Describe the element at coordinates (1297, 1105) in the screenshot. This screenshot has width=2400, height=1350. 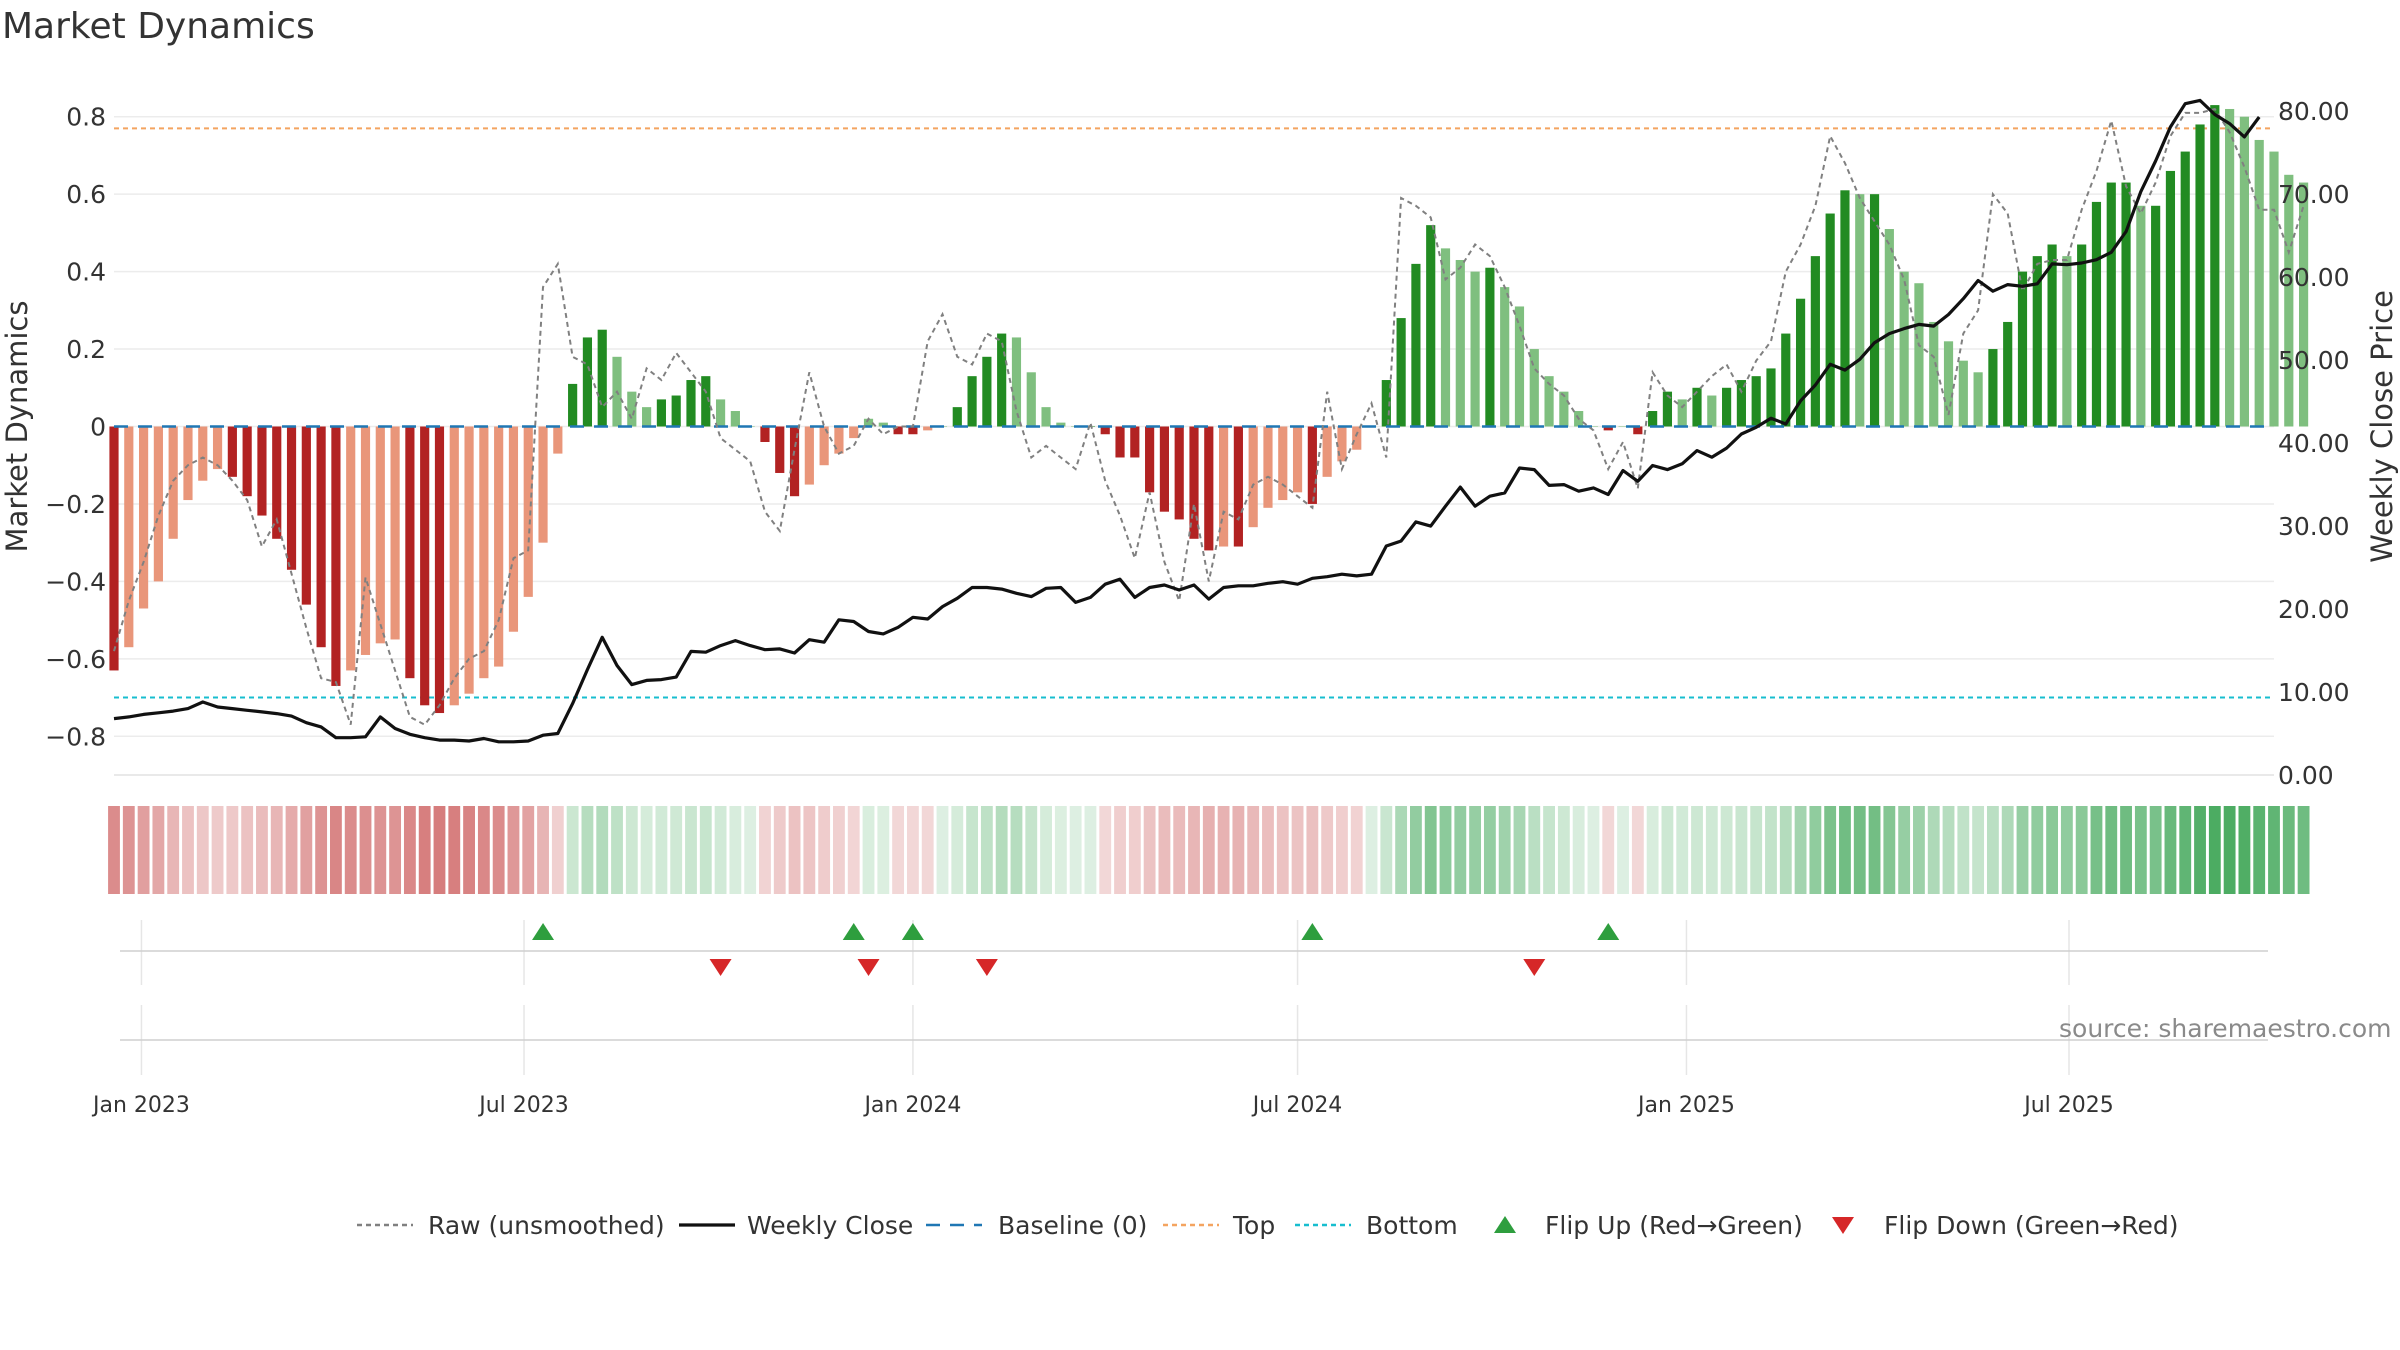
I see `x-tick-label: Jul 2024` at that location.